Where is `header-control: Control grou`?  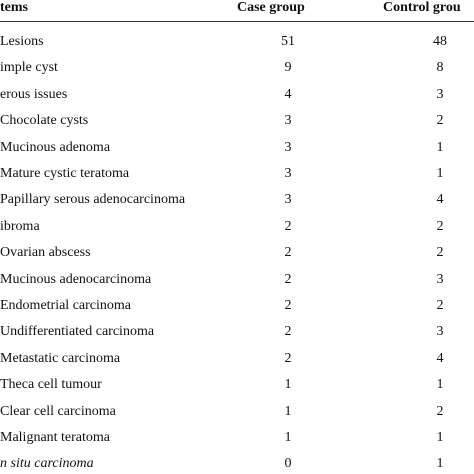 header-control: Control grou is located at coordinates (422, 7).